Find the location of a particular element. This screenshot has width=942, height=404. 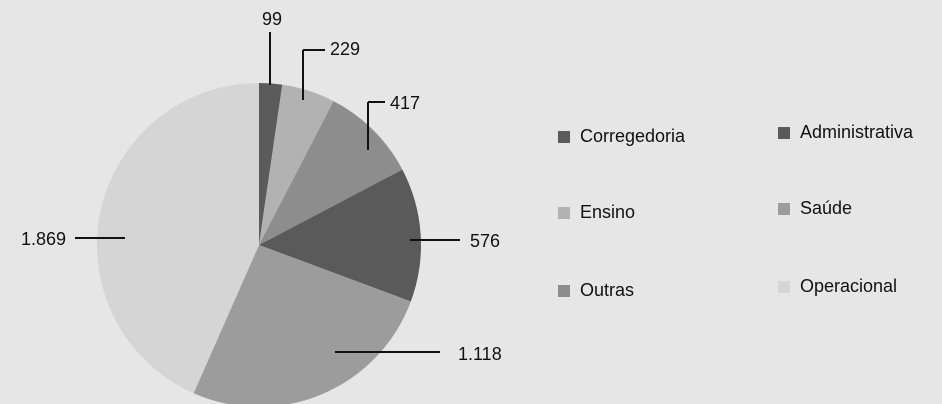

legend-label: Ensino is located at coordinates (607, 212).